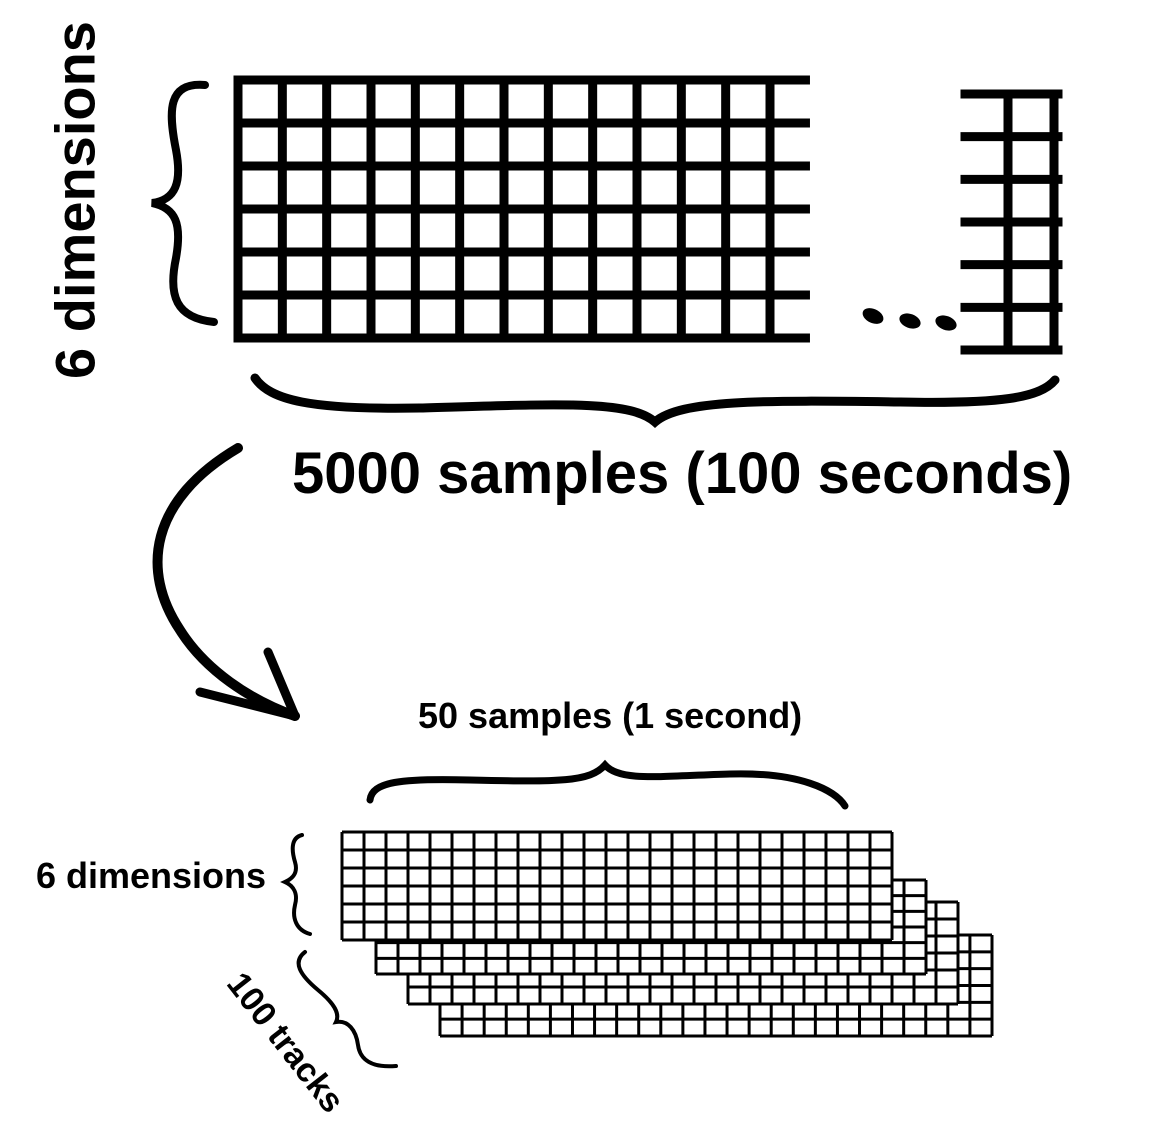  I want to click on top-dimensions-brace, so click(184, 203).